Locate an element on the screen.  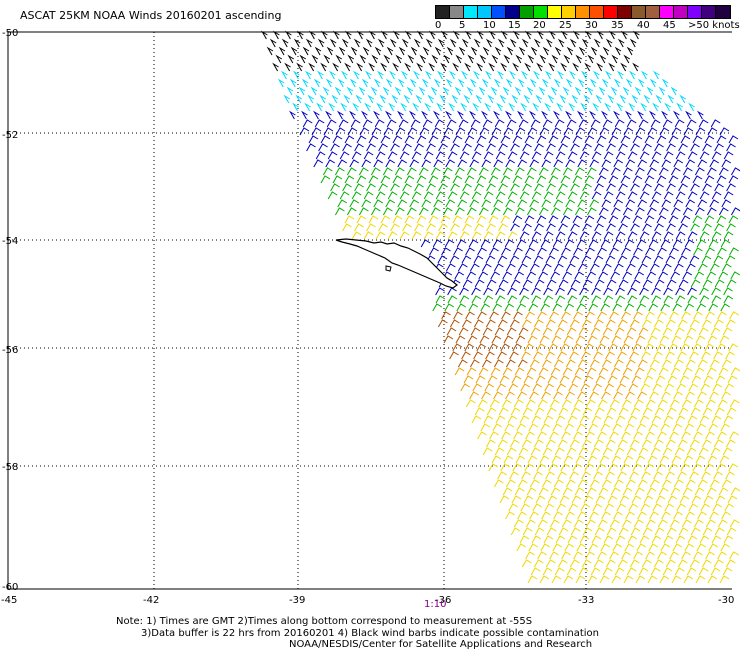
legend-swatch is located at coordinates (471, 12).